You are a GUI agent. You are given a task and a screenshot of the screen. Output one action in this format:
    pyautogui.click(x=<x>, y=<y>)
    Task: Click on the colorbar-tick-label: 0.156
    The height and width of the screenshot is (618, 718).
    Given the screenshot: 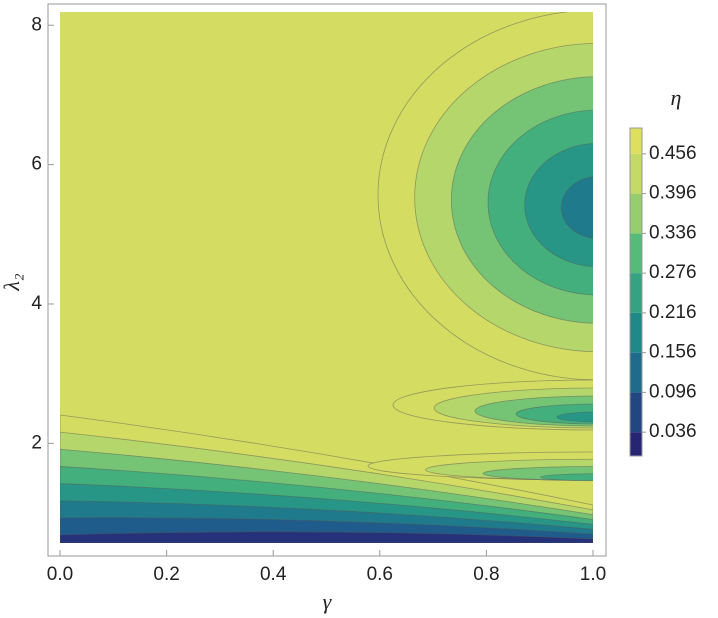 What is the action you would take?
    pyautogui.click(x=673, y=352)
    